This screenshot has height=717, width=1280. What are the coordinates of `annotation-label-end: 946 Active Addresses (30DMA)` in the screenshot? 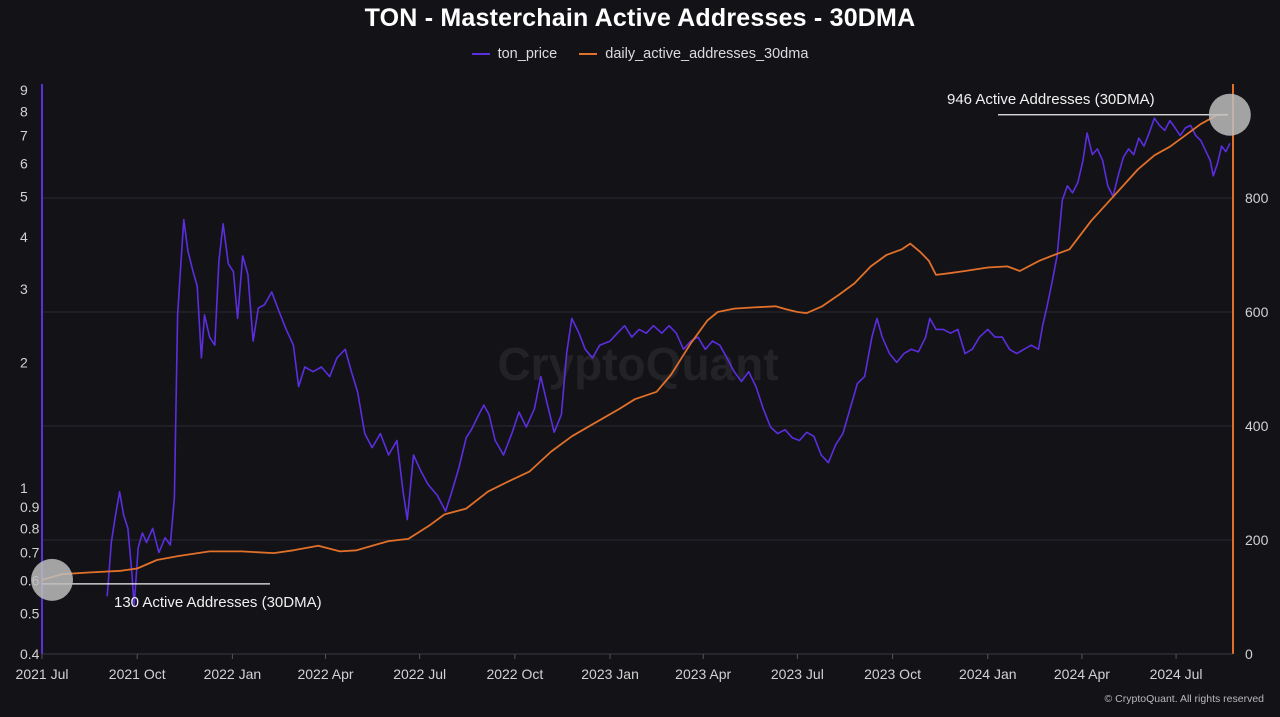 It's located at (1051, 99).